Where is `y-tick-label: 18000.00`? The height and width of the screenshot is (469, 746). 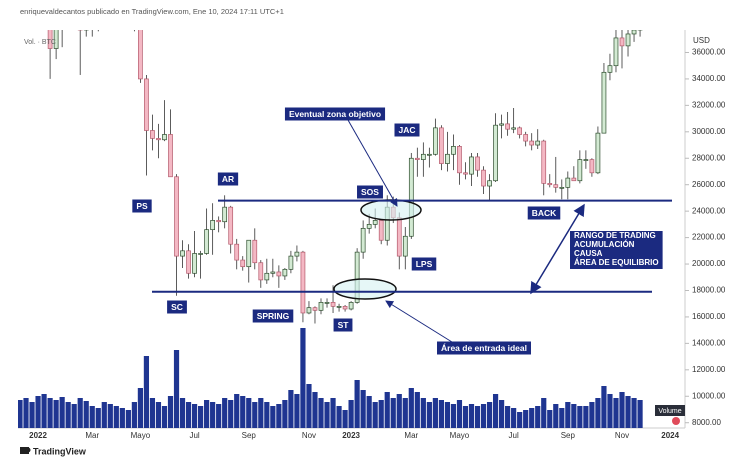 y-tick-label: 18000.00 is located at coordinates (709, 290).